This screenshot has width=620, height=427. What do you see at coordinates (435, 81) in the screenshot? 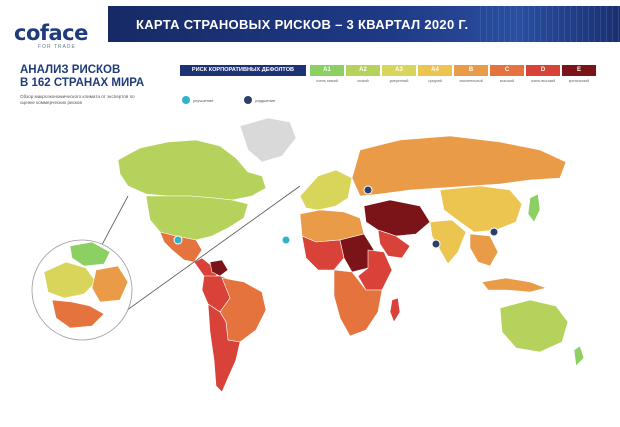
I see `legend-grade-label: средний` at bounding box center [435, 81].